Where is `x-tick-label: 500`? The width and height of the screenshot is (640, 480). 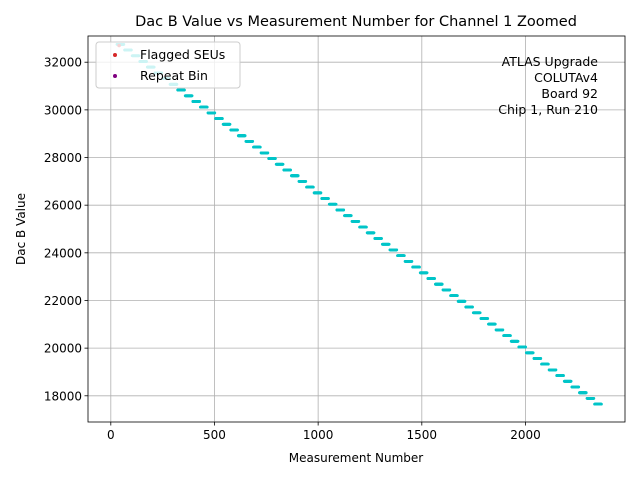 x-tick-label: 500 is located at coordinates (214, 435).